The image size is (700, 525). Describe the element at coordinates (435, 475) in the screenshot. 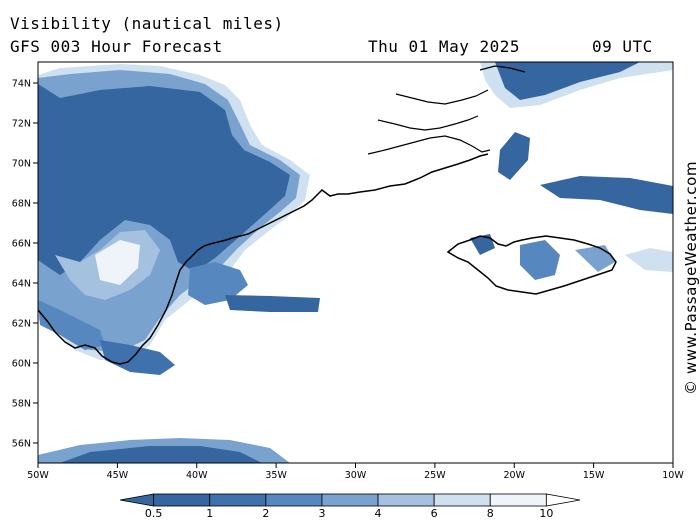

I see `lon-tick-label: 25W` at that location.